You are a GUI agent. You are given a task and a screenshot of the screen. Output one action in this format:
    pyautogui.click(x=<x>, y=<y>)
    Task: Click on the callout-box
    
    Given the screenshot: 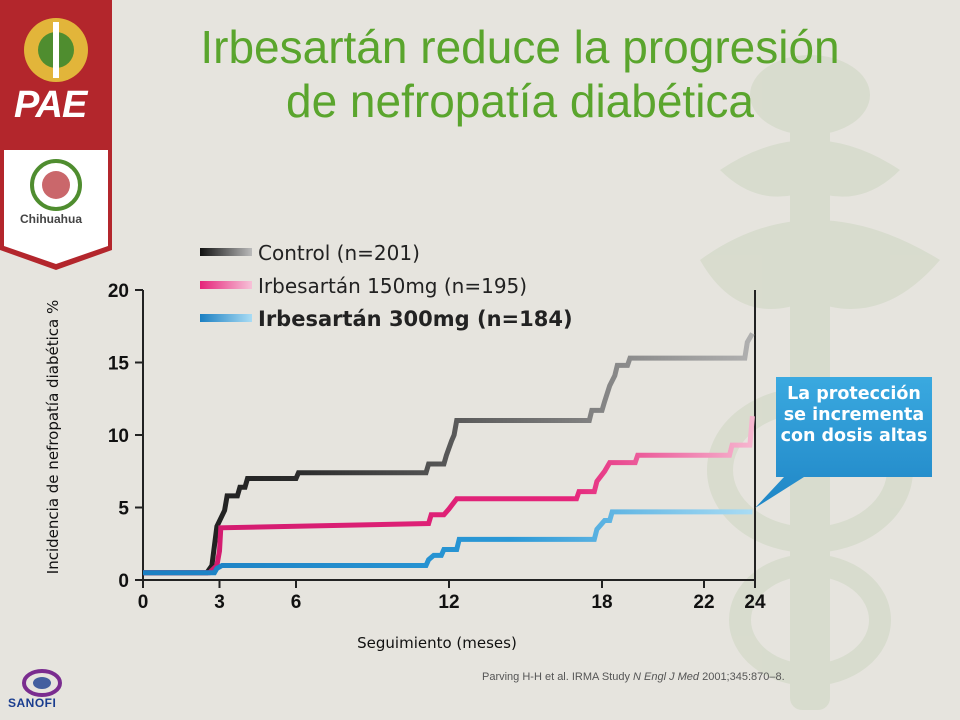 What is the action you would take?
    pyautogui.click(x=843, y=442)
    